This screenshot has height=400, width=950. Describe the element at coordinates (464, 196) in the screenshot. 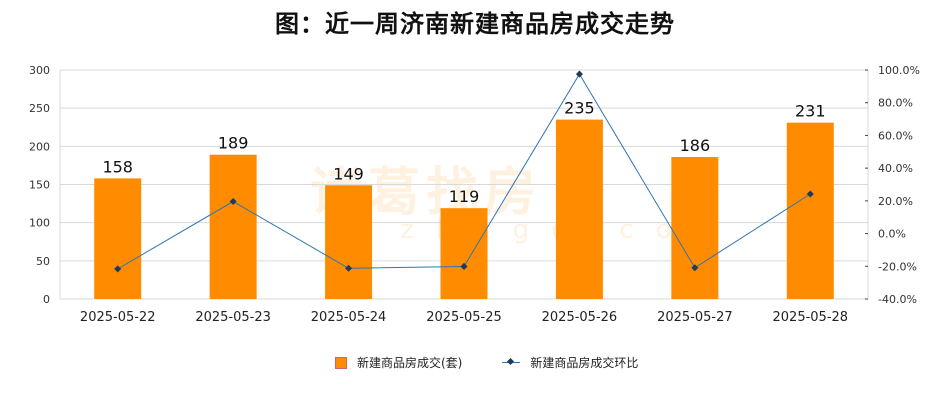

I see `bar-data-label: 119` at that location.